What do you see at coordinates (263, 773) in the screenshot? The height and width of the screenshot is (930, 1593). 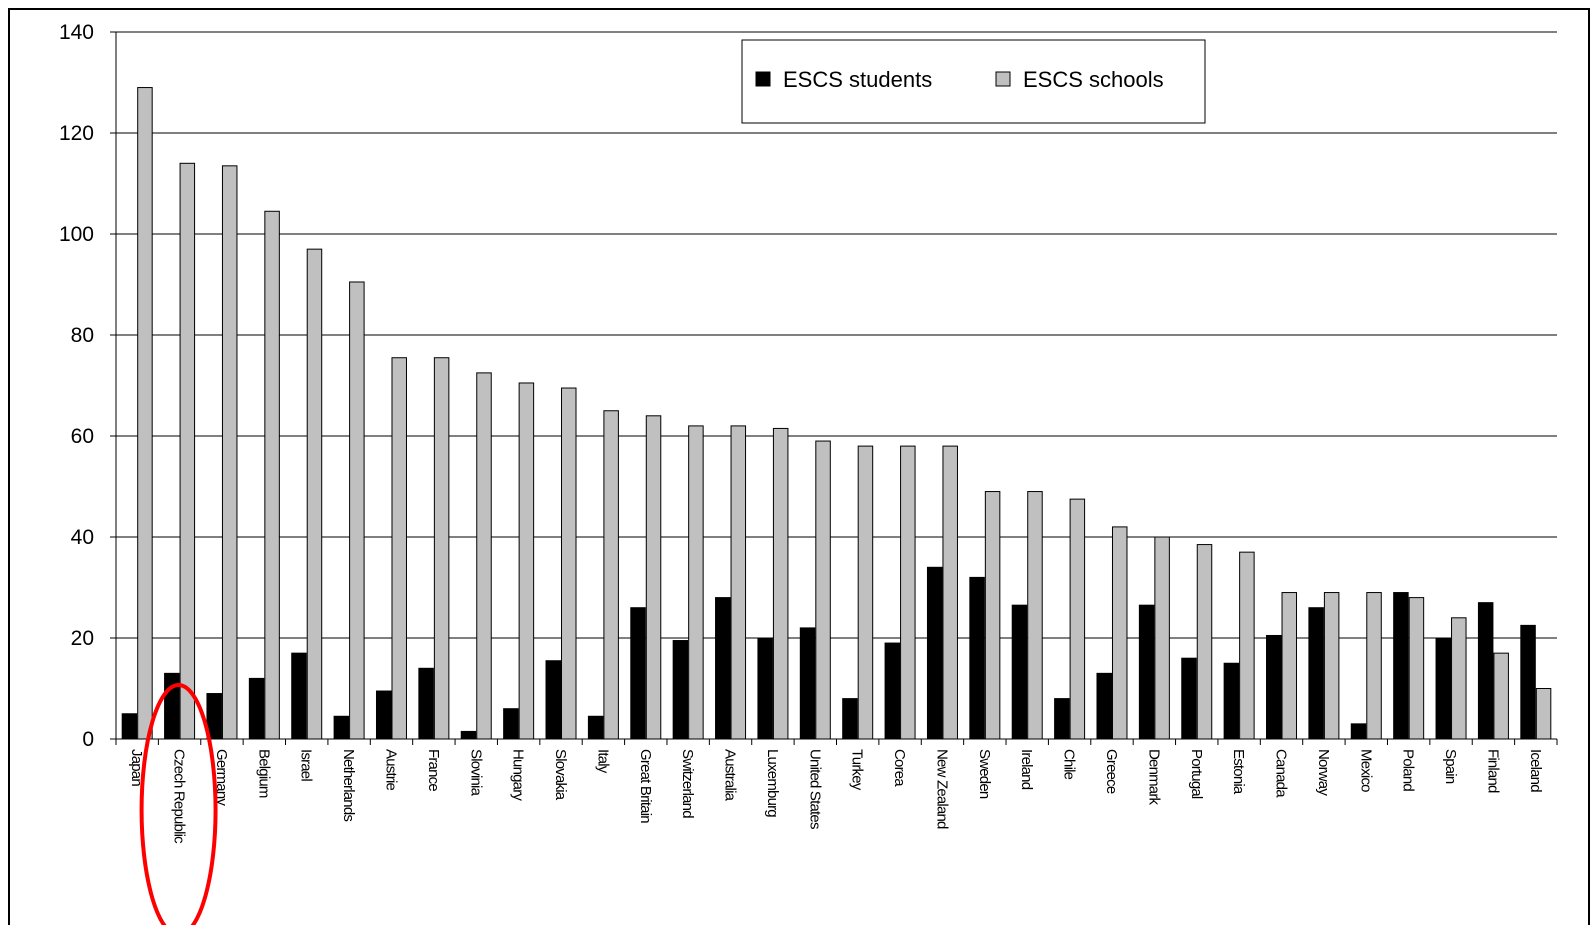 I see `x-tick-label: Belgium` at bounding box center [263, 773].